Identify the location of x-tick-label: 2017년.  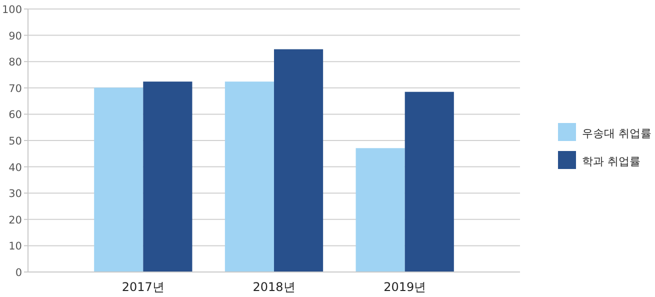
(143, 287).